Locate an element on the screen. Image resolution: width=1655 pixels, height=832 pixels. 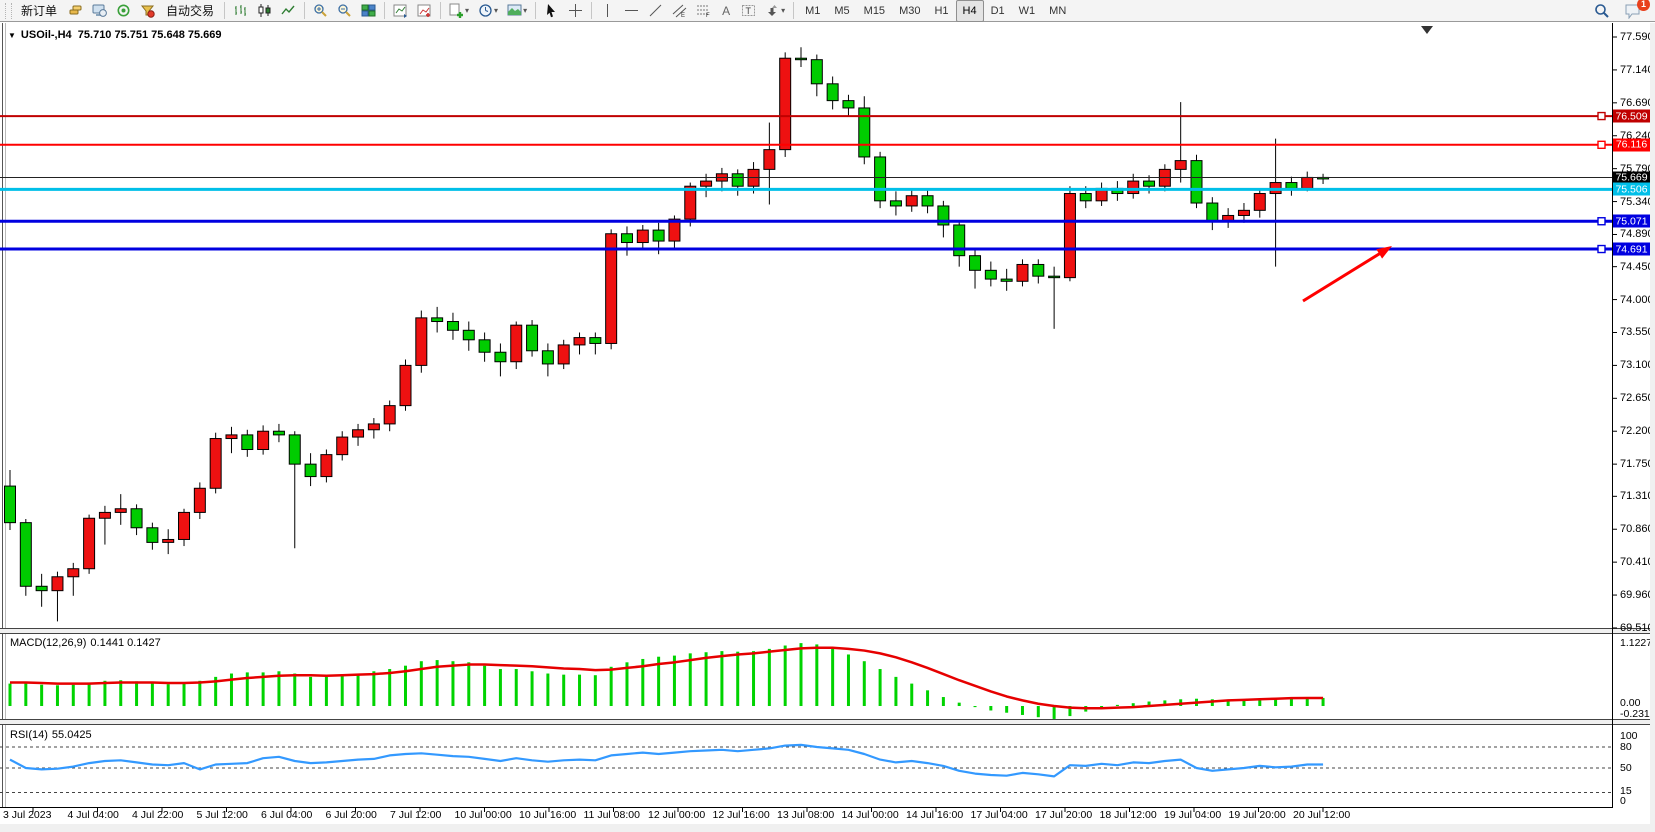
time-axis-label: 19 Jul 20:00 is located at coordinates (1257, 815).